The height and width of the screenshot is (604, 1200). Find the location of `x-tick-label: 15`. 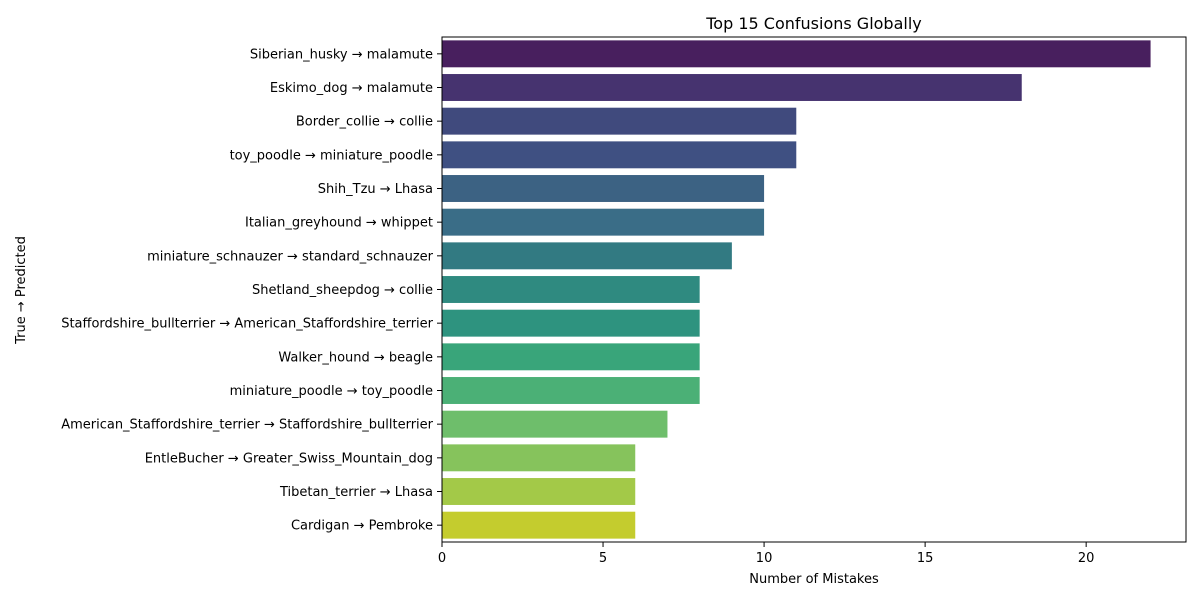

x-tick-label: 15 is located at coordinates (925, 558).